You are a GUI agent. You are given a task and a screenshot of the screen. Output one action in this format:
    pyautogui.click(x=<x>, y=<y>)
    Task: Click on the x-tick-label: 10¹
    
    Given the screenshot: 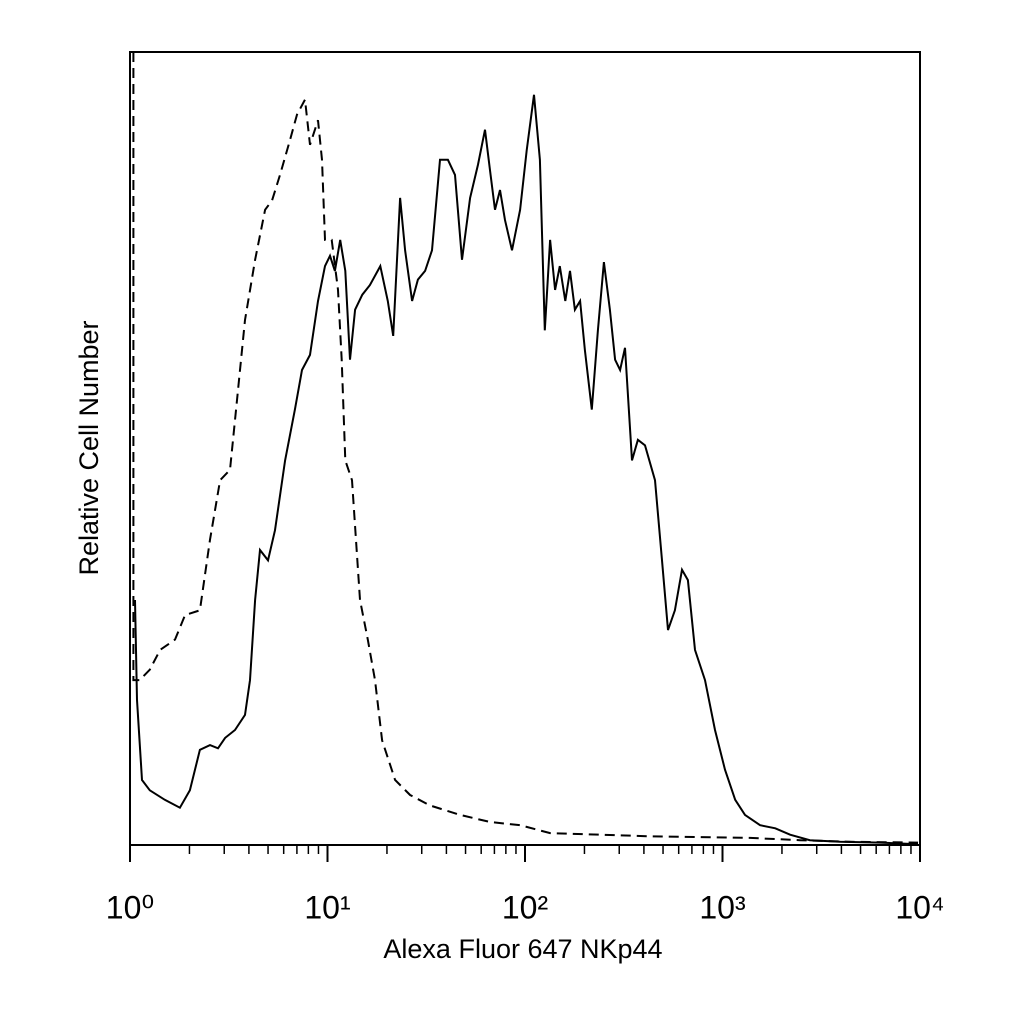 What is the action you would take?
    pyautogui.click(x=327, y=907)
    